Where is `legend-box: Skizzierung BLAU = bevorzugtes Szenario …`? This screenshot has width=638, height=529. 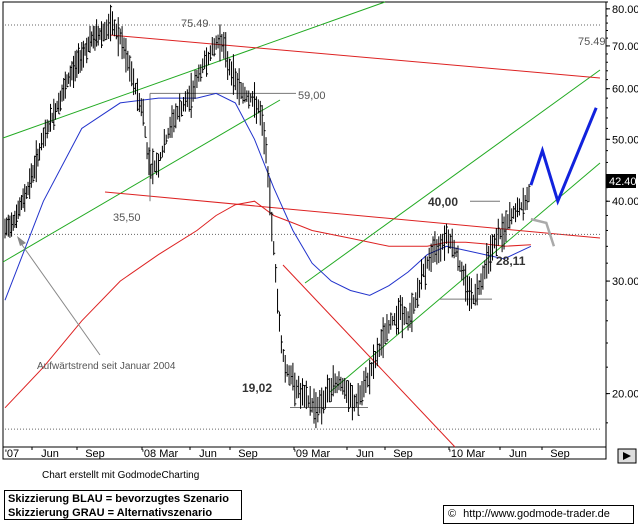
legend-box: Skizzierung BLAU = bevorzugtes Szenario … is located at coordinates (123, 505).